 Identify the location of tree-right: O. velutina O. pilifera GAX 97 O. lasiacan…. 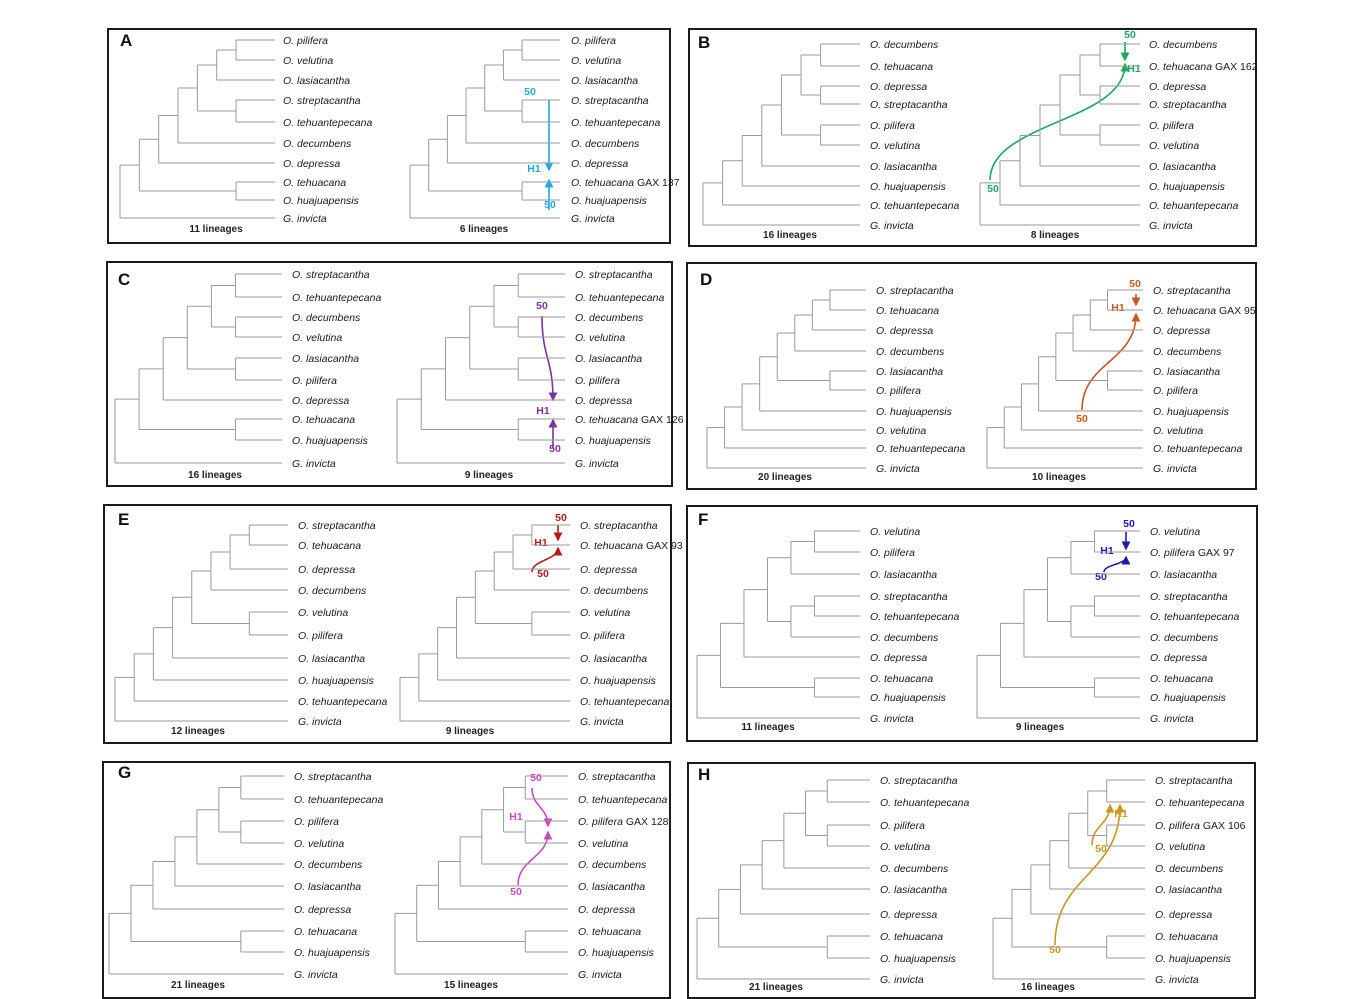
(1107, 625).